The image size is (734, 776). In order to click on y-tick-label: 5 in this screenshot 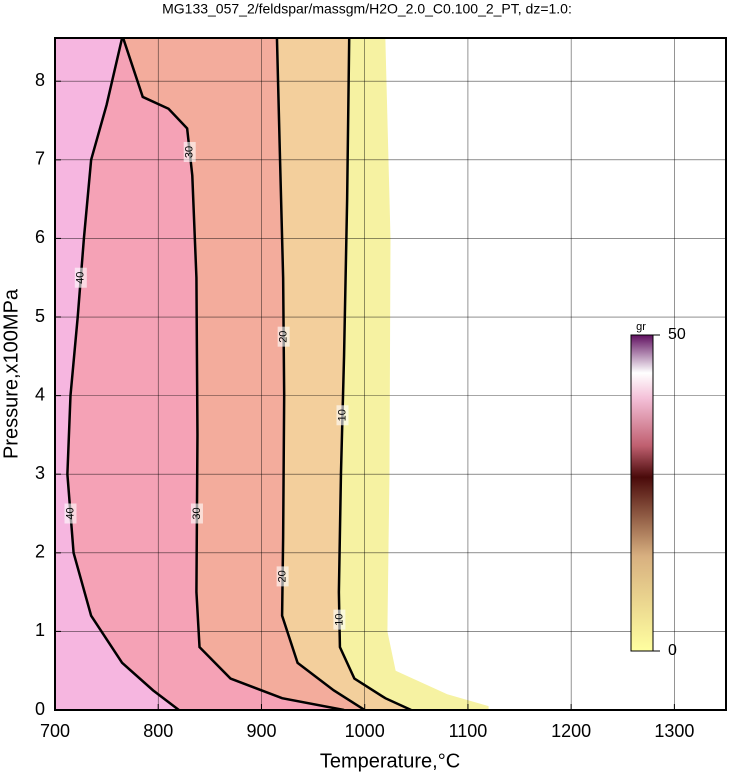, I will do `click(40, 316)`.